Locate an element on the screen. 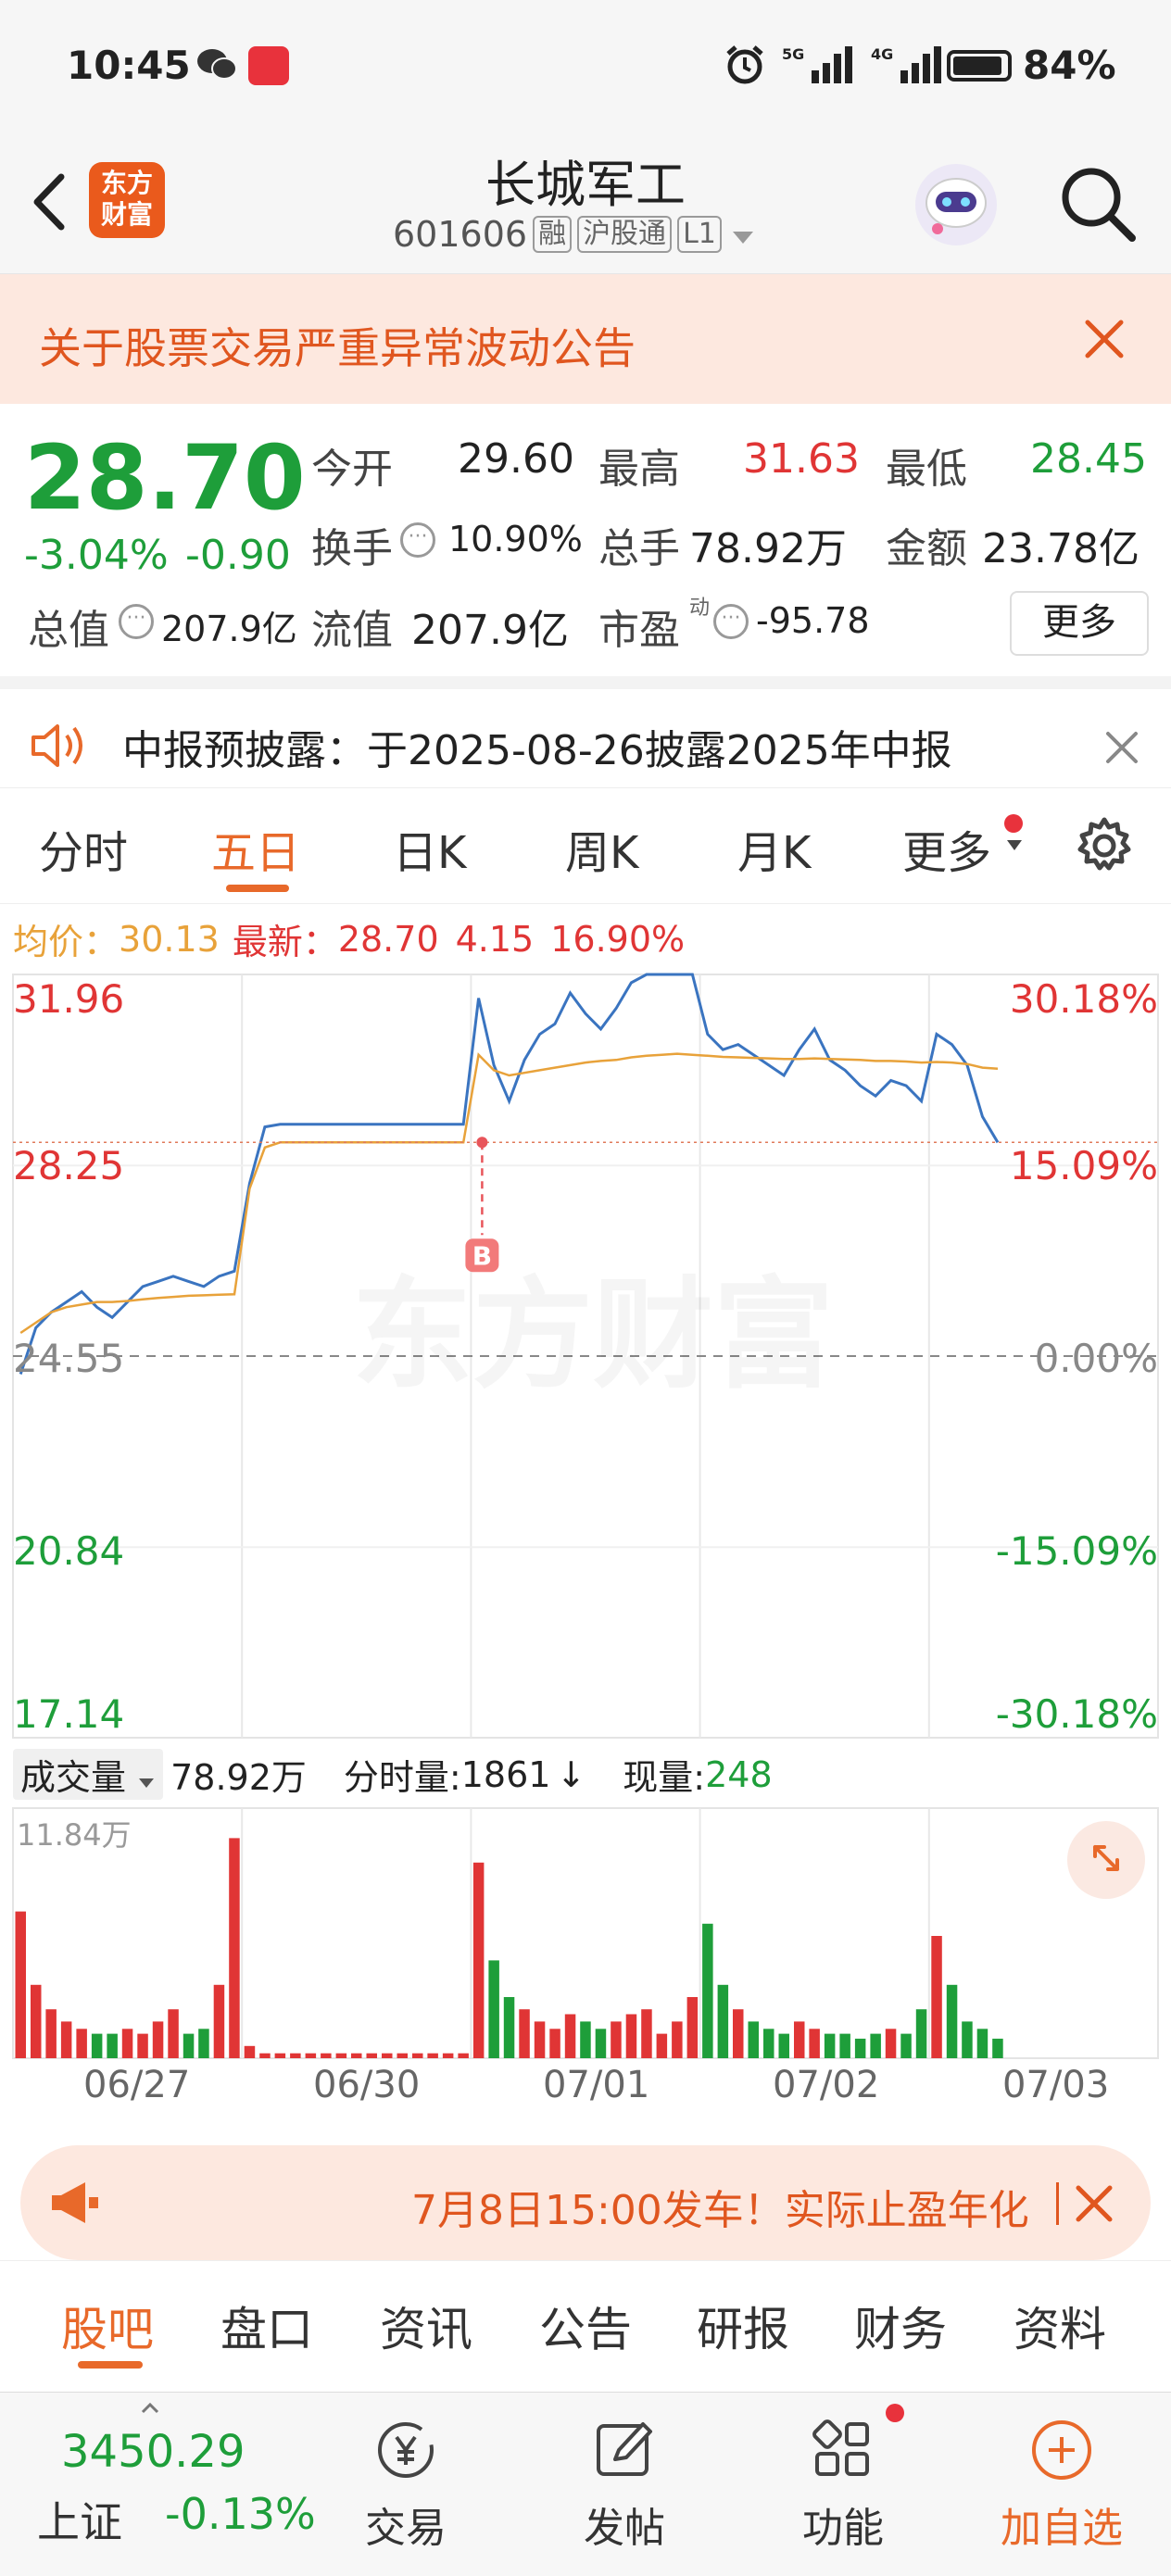  svg-text: 5G is located at coordinates (793, 54).